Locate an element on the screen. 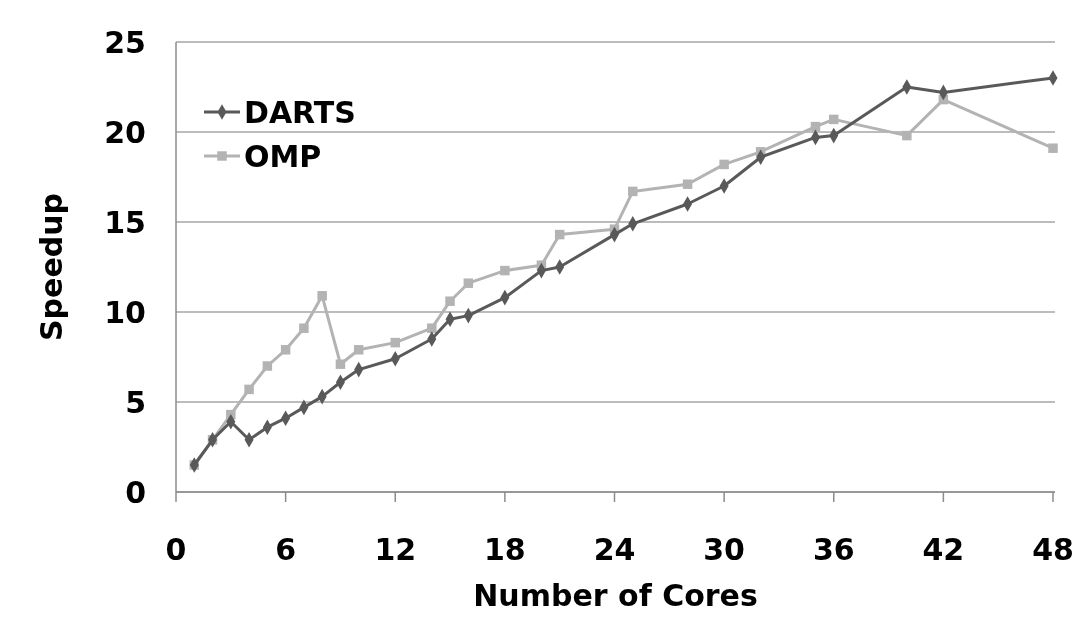 The image size is (1075, 626). x-tick-label: 42 is located at coordinates (943, 549).